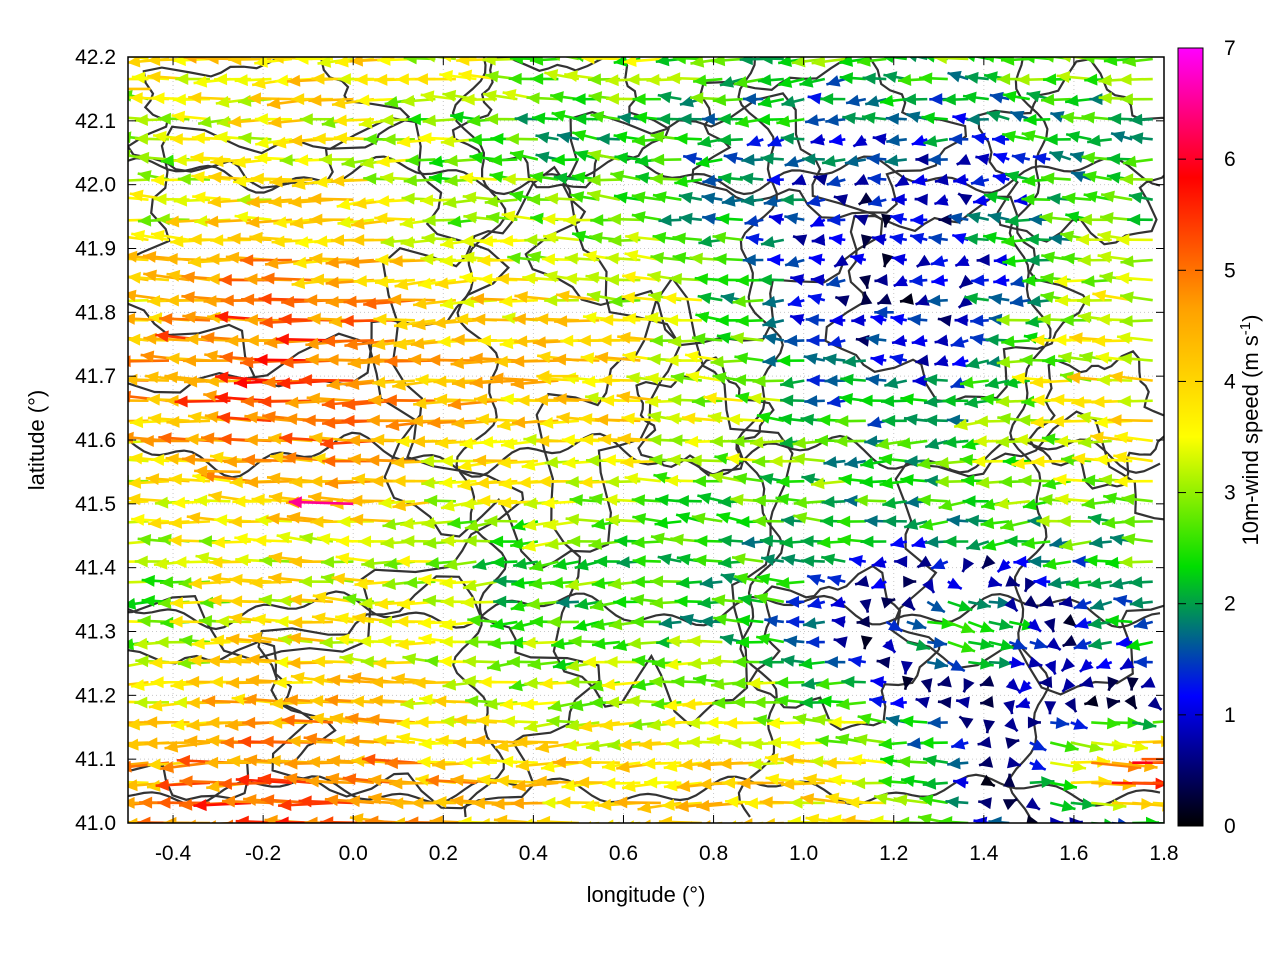  I want to click on x-tick-label: 1.2, so click(893, 853).